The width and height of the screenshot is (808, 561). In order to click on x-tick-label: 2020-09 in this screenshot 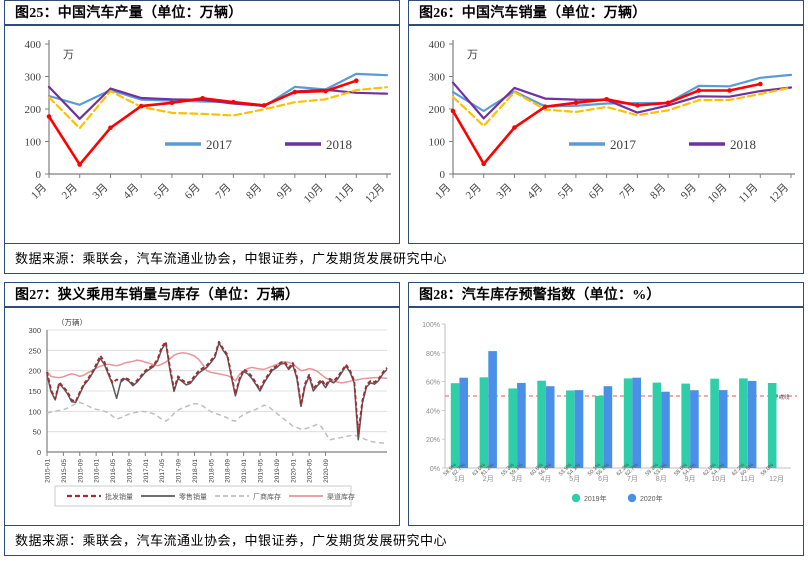, I will do `click(326, 471)`.